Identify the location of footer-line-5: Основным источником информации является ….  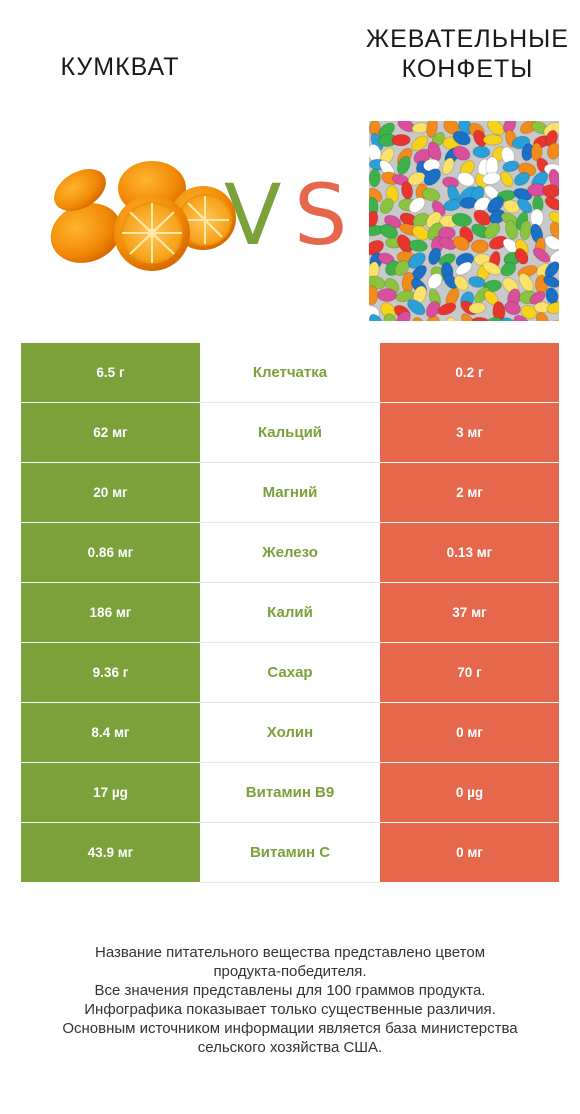
(290, 1028).